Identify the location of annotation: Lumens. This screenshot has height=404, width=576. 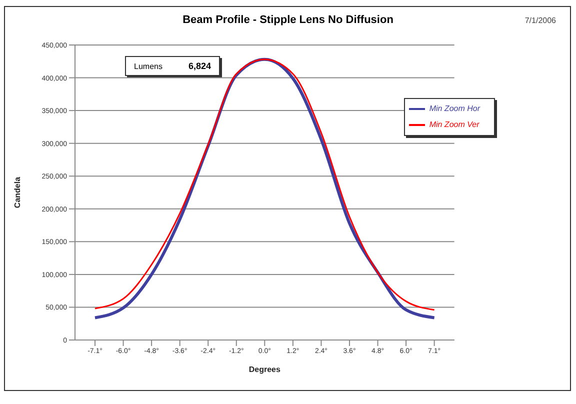
(148, 66).